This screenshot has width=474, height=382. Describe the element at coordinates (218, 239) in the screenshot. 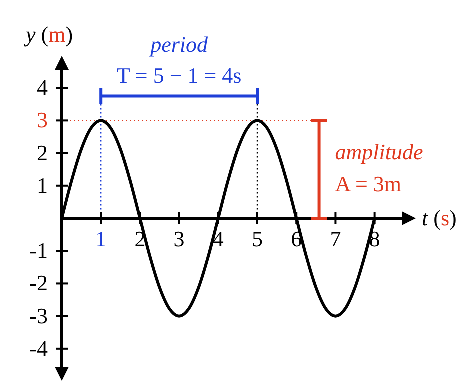

I see `x-tick-label: 4` at that location.